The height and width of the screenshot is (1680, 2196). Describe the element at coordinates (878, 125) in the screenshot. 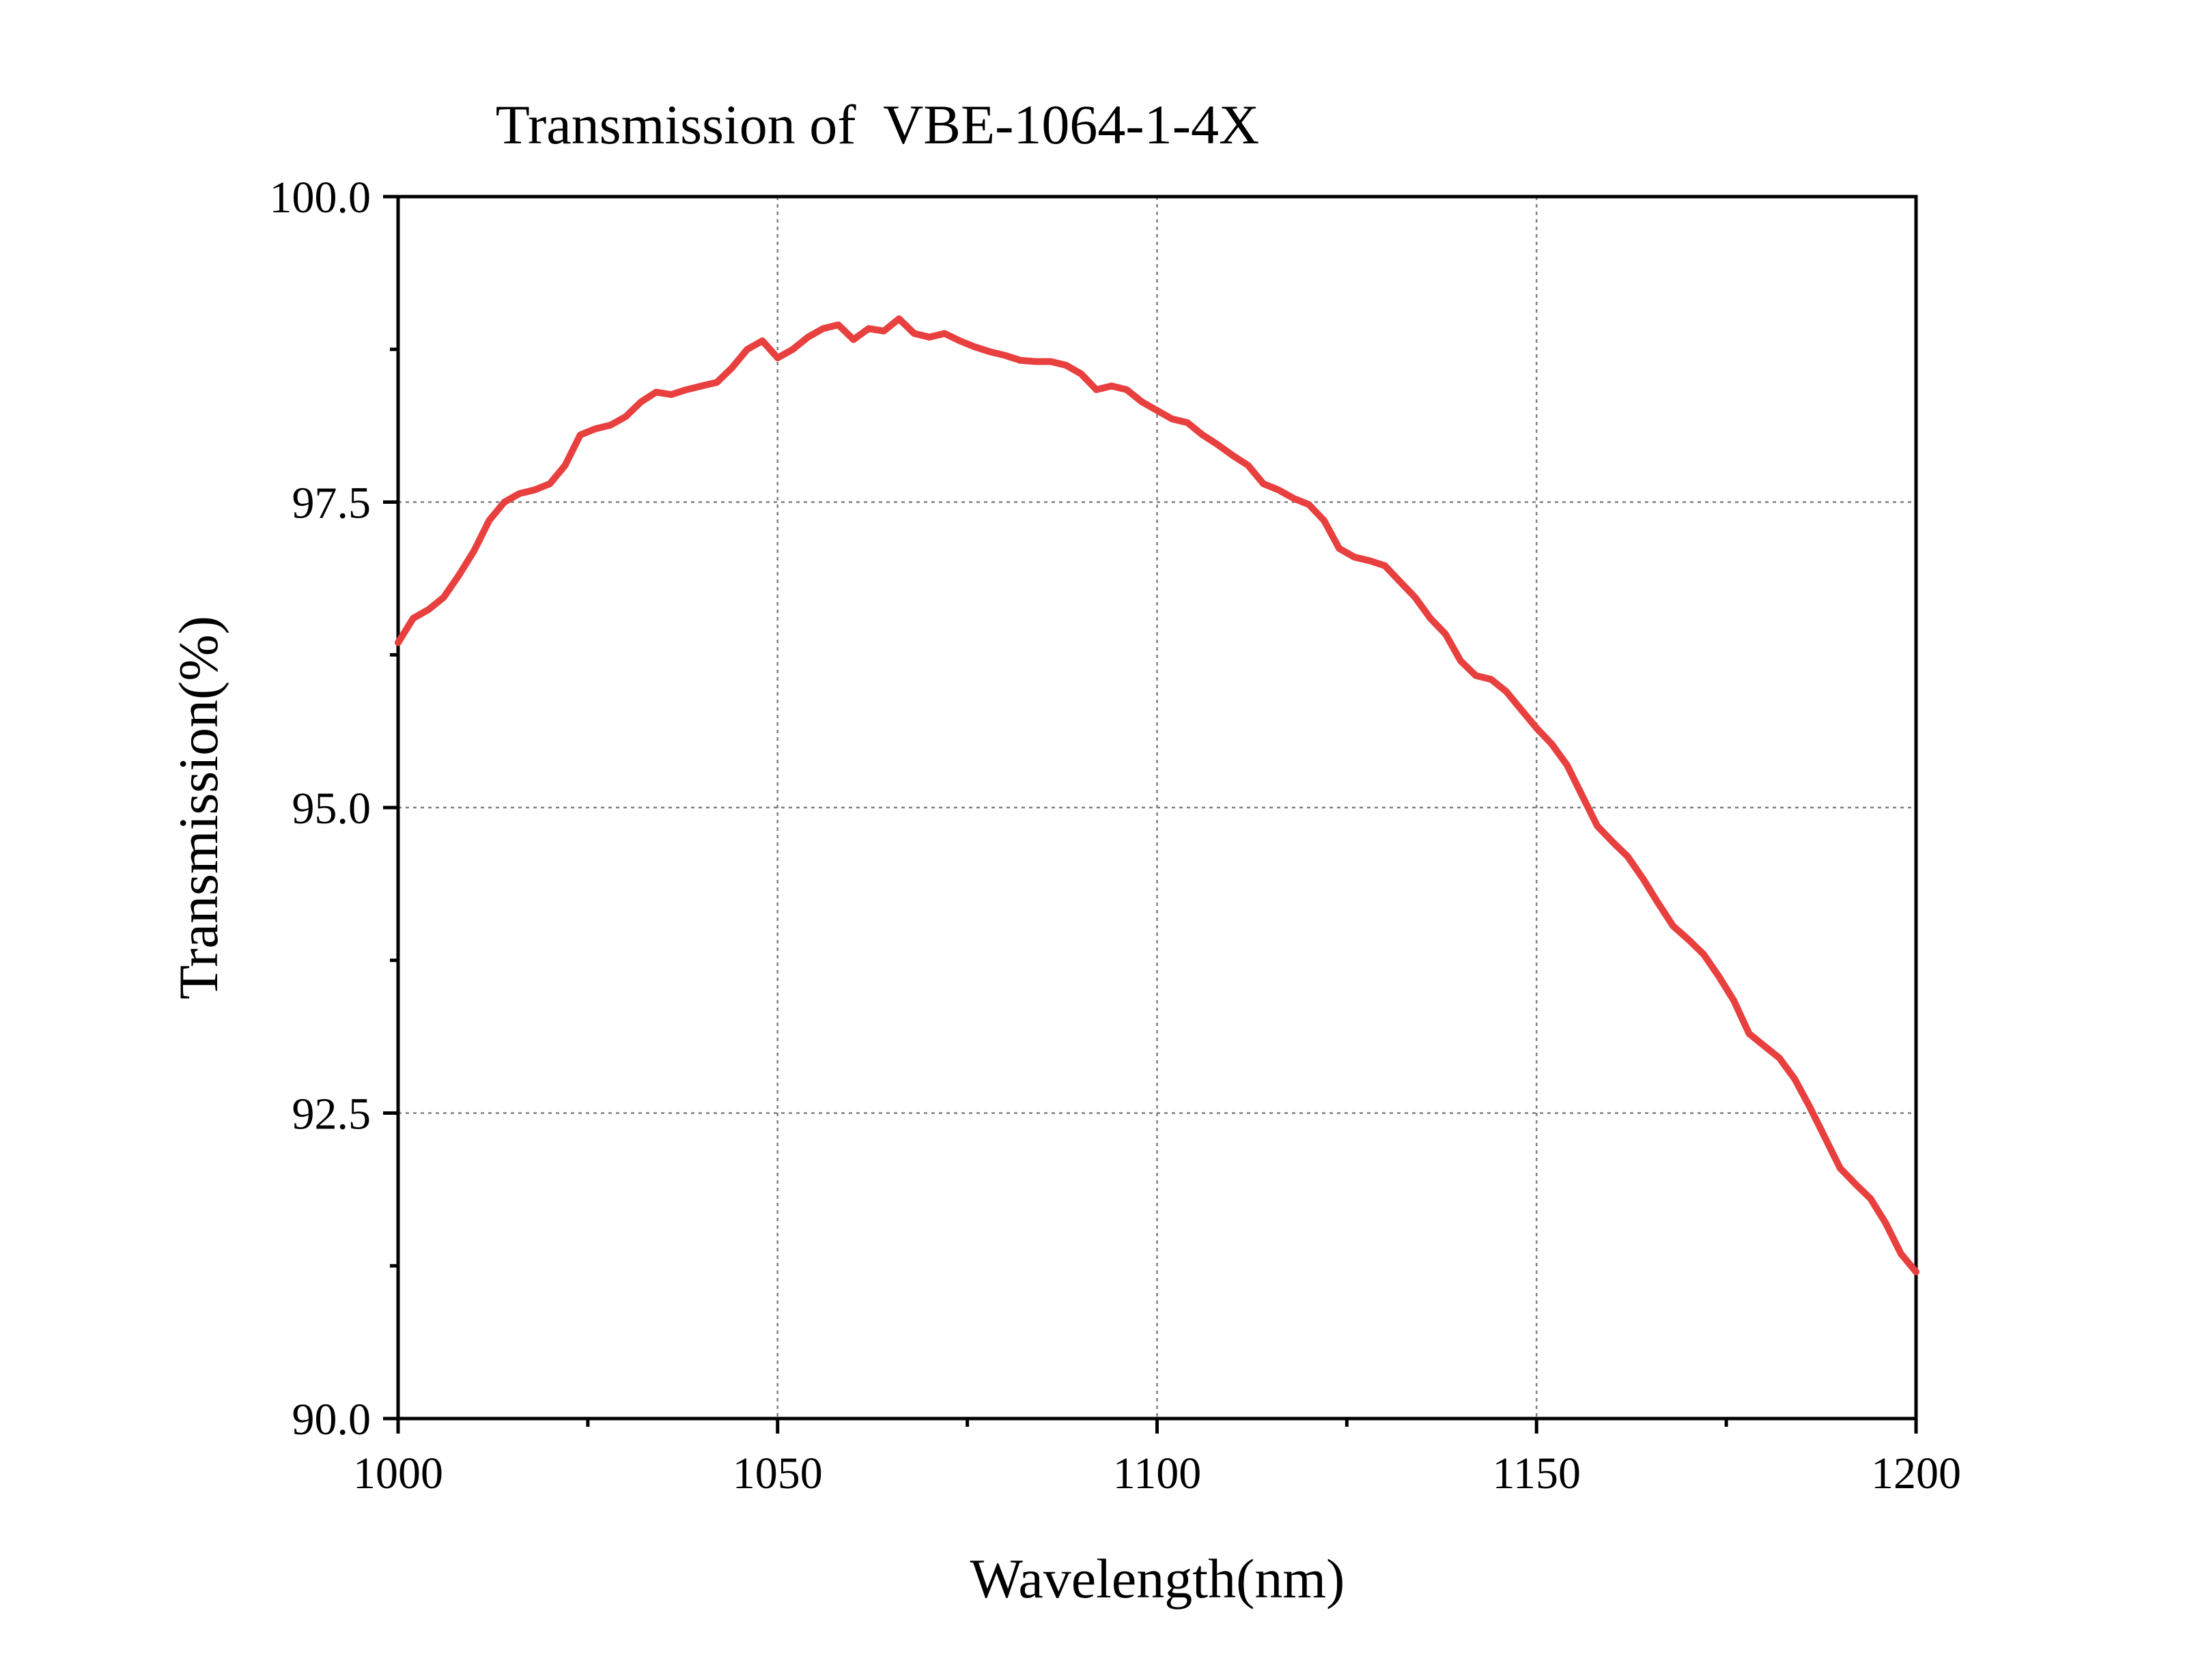

I see `chart-title: Transmission of VBE-1064-1-4X` at that location.